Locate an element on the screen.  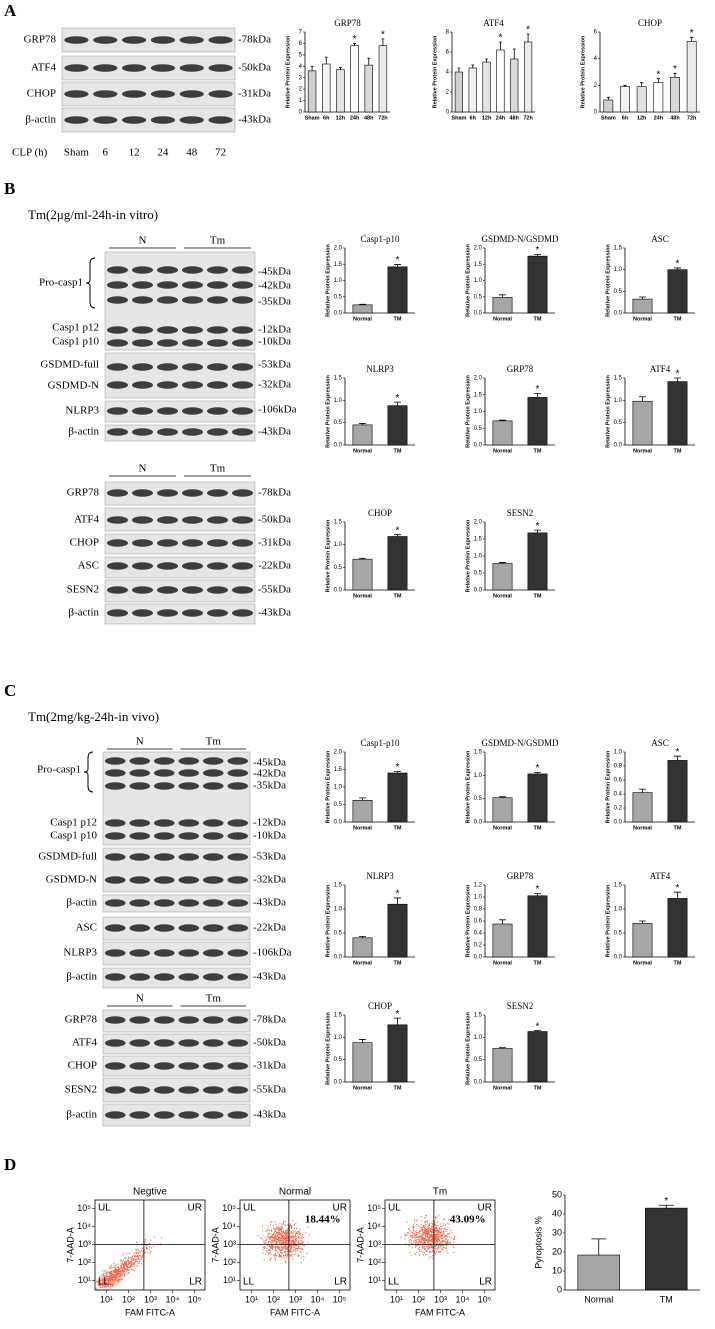
y-axis-label: 7-AAD-A is located at coordinates (215, 1245).